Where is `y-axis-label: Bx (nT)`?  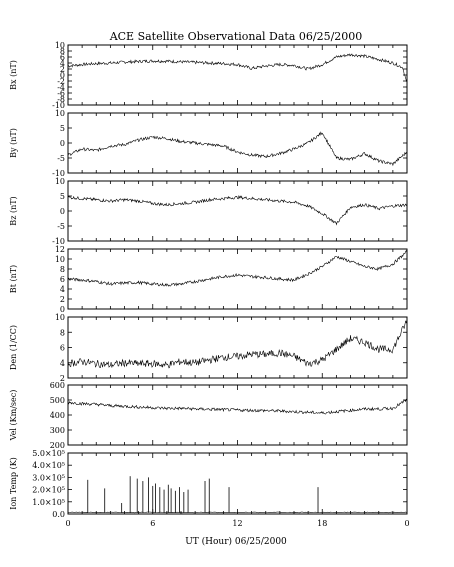 y-axis-label: Bx (nT) is located at coordinates (13, 75).